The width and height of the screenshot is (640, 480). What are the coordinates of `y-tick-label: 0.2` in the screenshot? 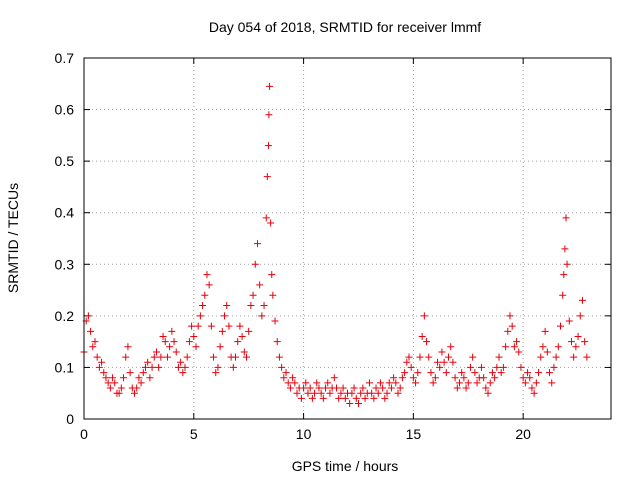 It's located at (65, 316).